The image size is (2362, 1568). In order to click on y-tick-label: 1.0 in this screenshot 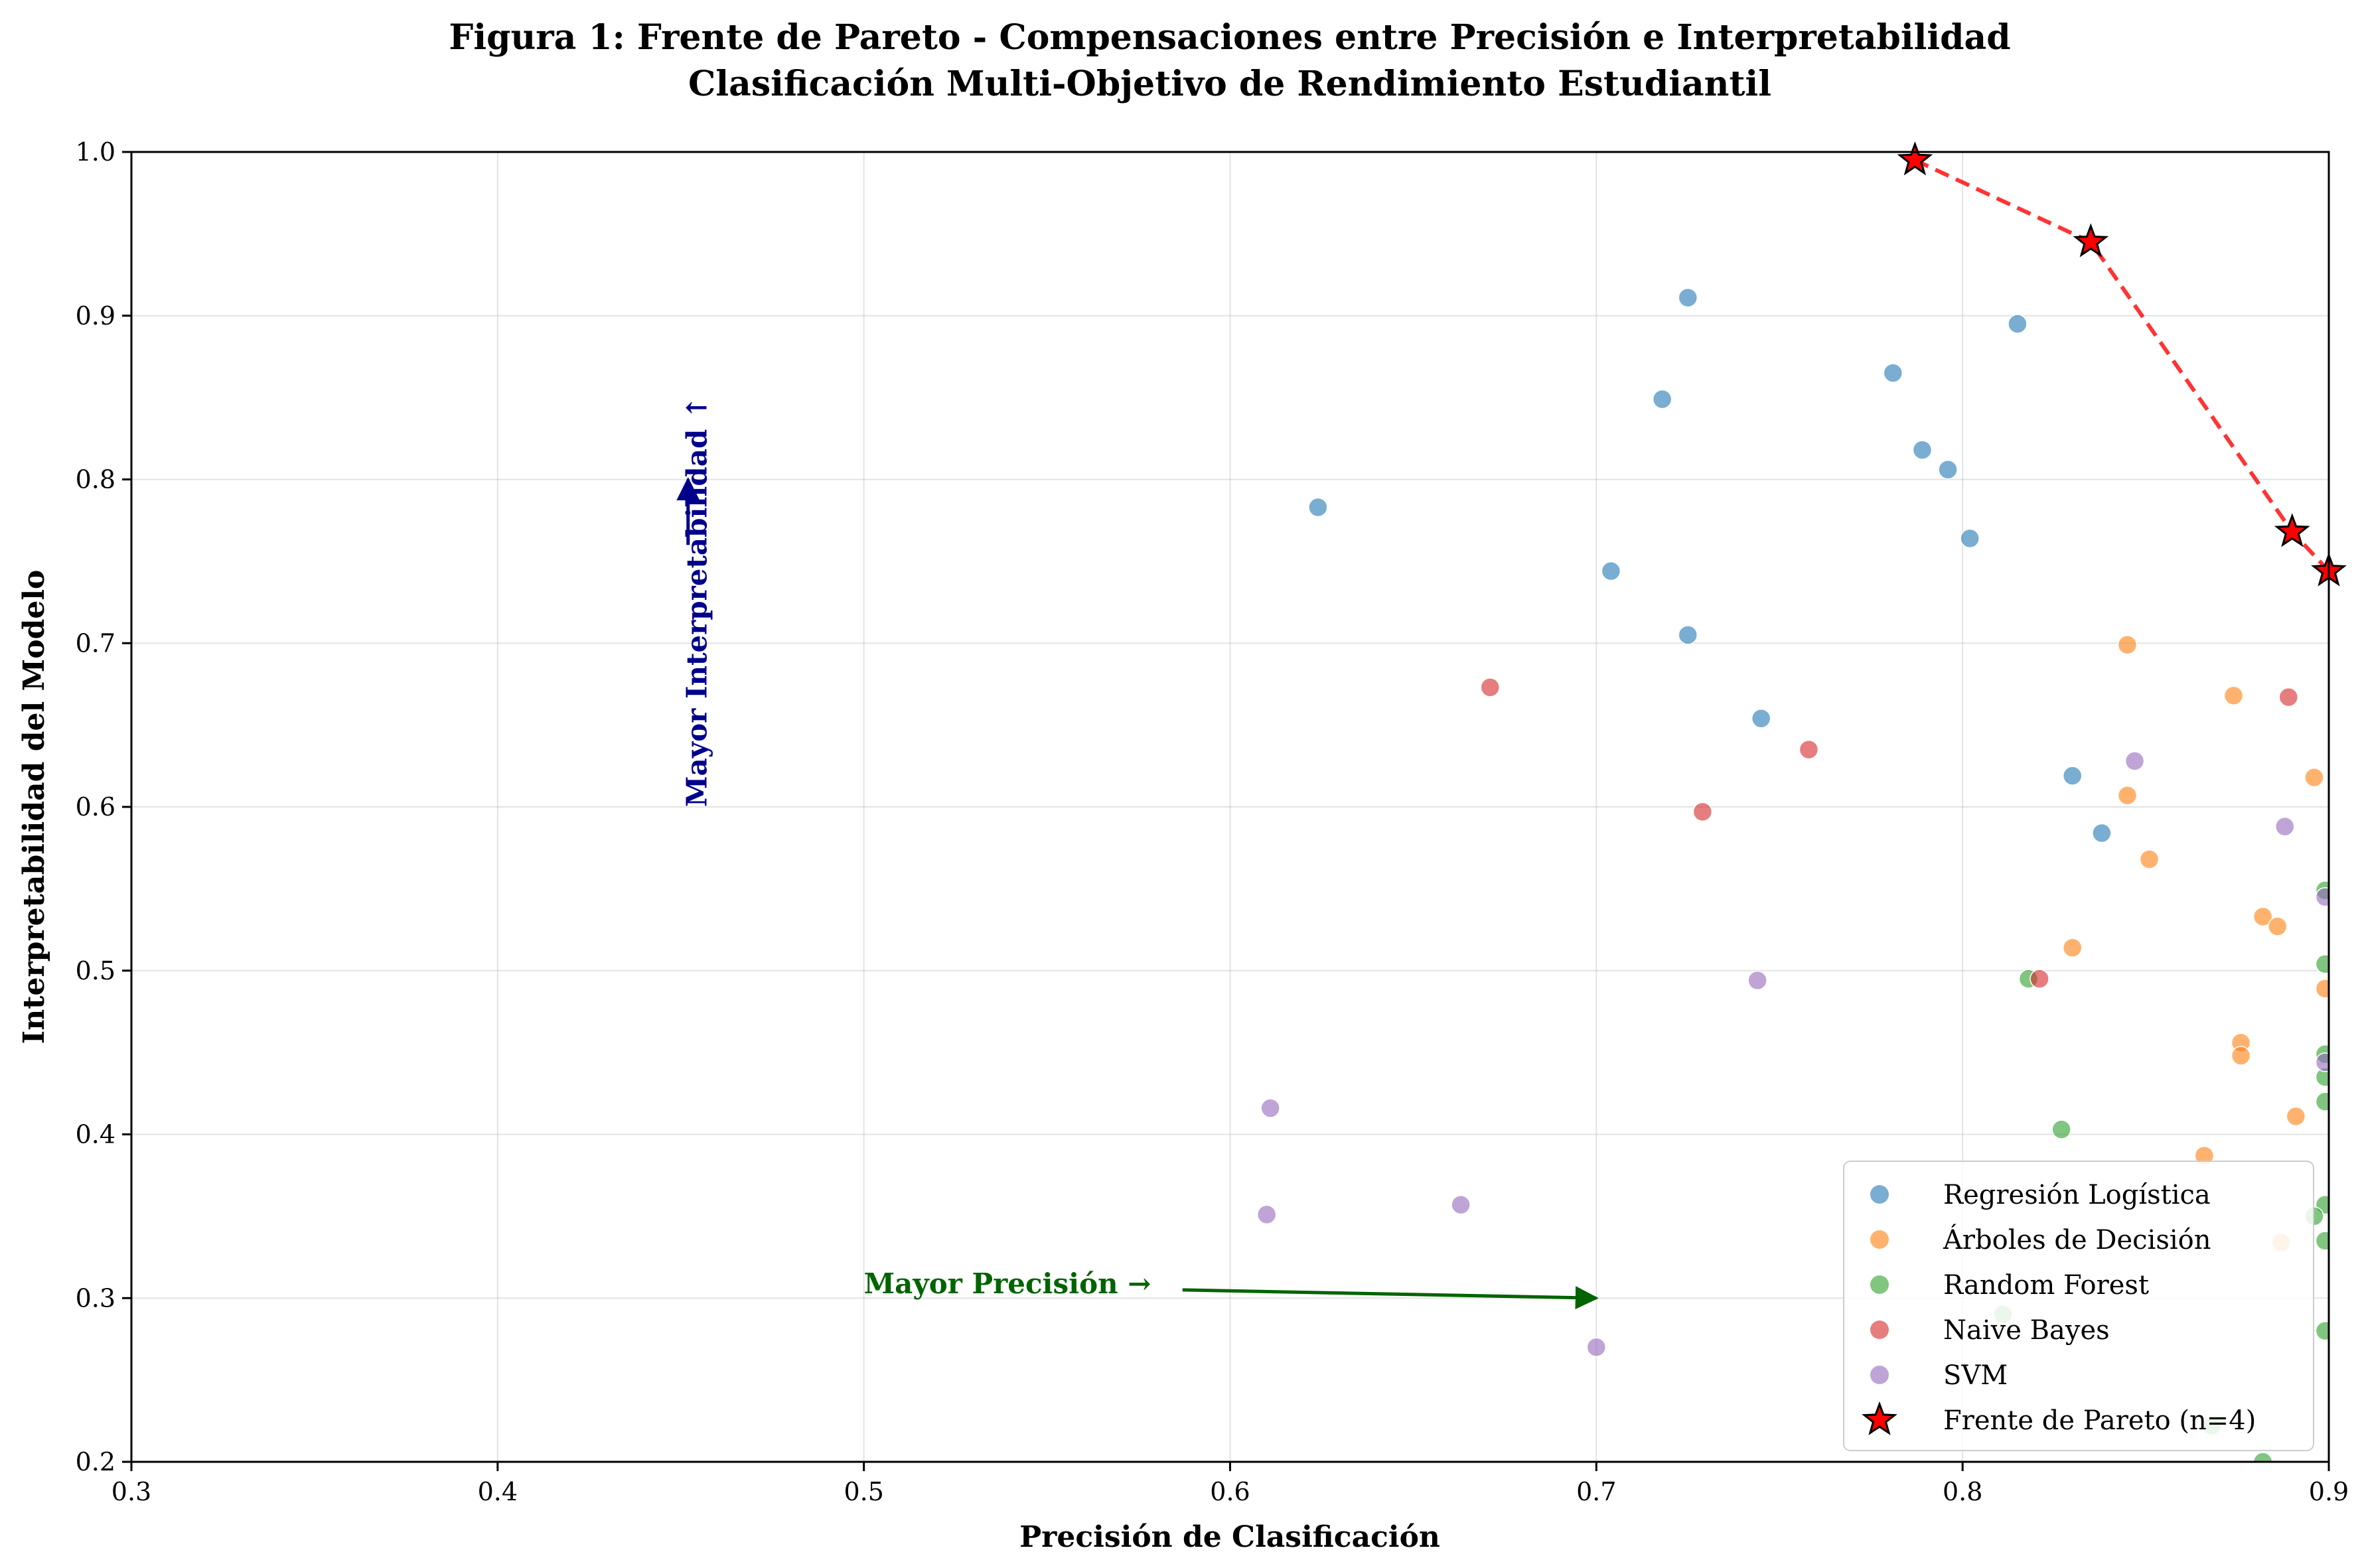, I will do `click(95, 152)`.